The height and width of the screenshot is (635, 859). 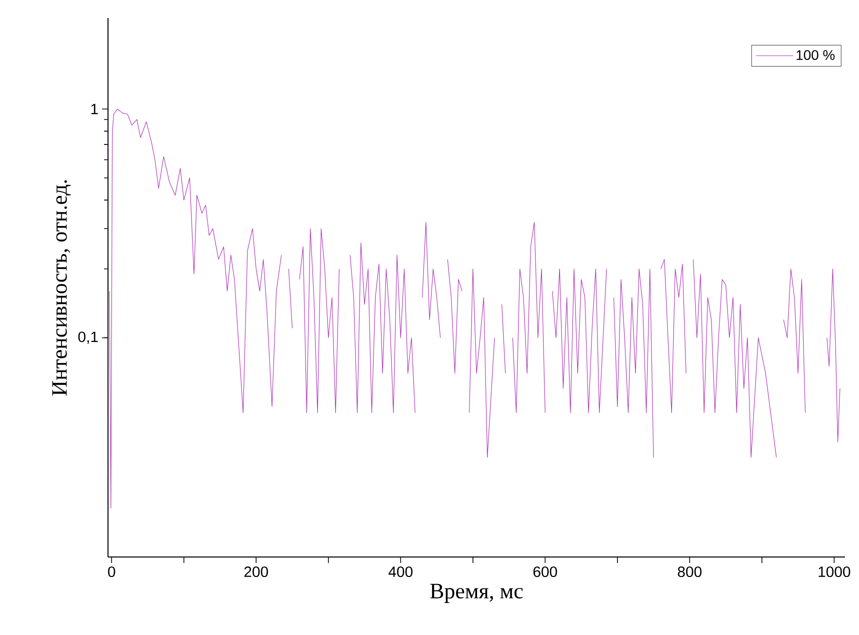 What do you see at coordinates (88, 338) in the screenshot?
I see `y-tick-label: 0,1` at bounding box center [88, 338].